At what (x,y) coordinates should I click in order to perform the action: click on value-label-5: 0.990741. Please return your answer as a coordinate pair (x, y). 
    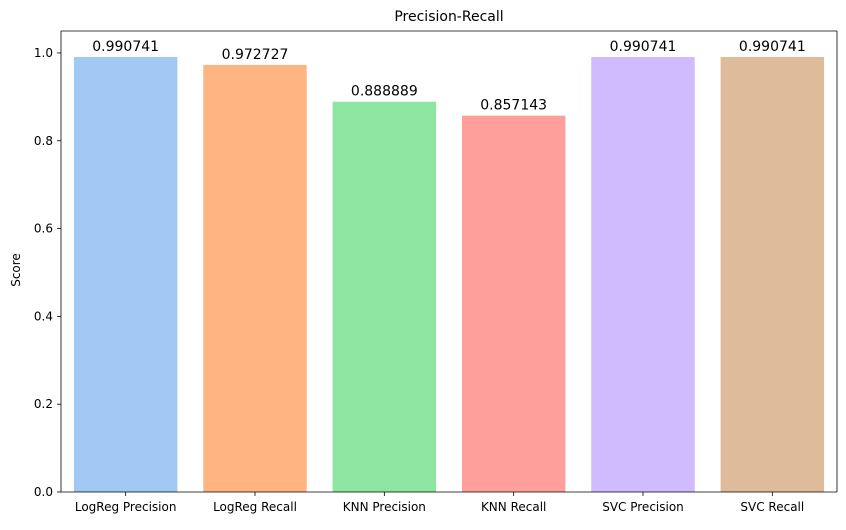
    Looking at the image, I should click on (772, 47).